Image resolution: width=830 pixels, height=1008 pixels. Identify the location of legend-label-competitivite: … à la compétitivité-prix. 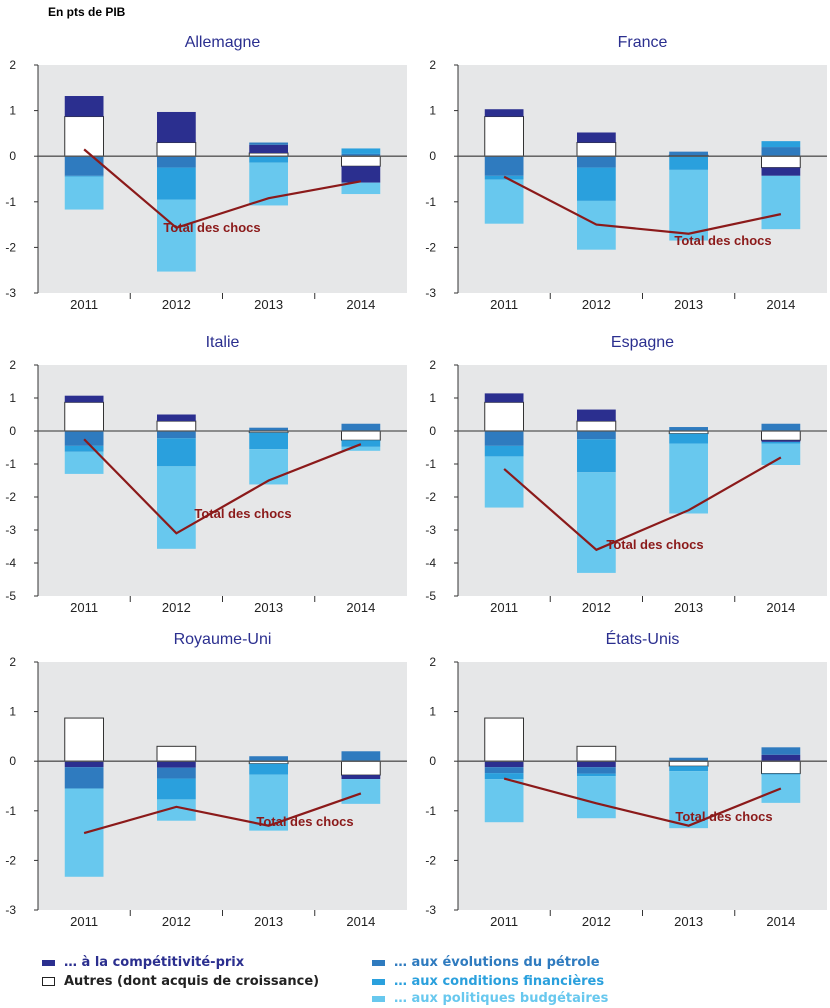
(154, 962).